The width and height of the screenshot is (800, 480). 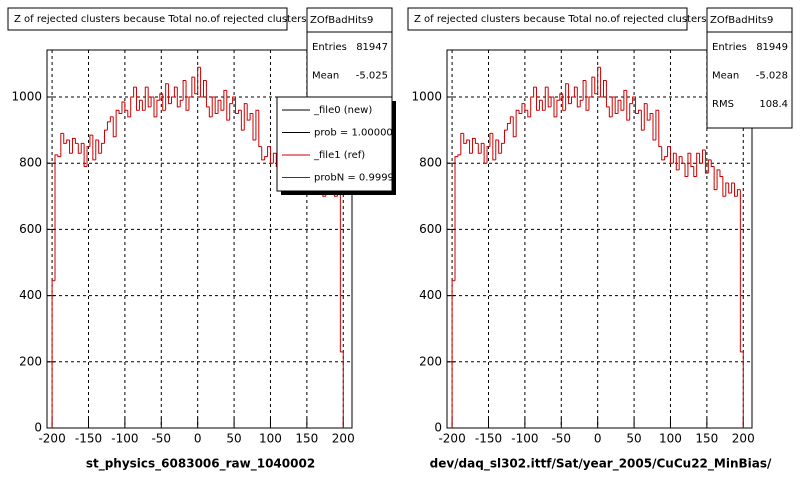 What do you see at coordinates (772, 76) in the screenshot?
I see `stats-value: -5.028` at bounding box center [772, 76].